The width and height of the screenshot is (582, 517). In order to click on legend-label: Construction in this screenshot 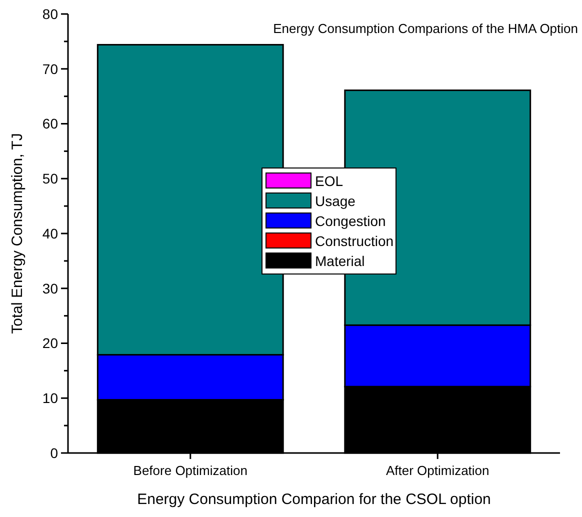, I will do `click(354, 240)`.